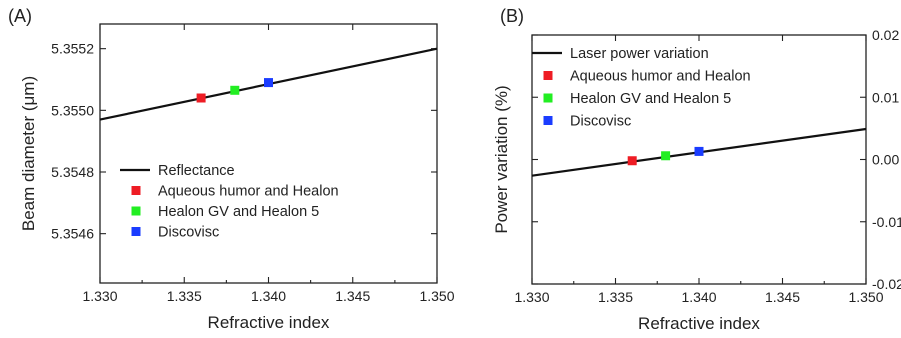 This screenshot has height=338, width=901. What do you see at coordinates (72, 234) in the screenshot?
I see `y-tick-label: 5.3546` at bounding box center [72, 234].